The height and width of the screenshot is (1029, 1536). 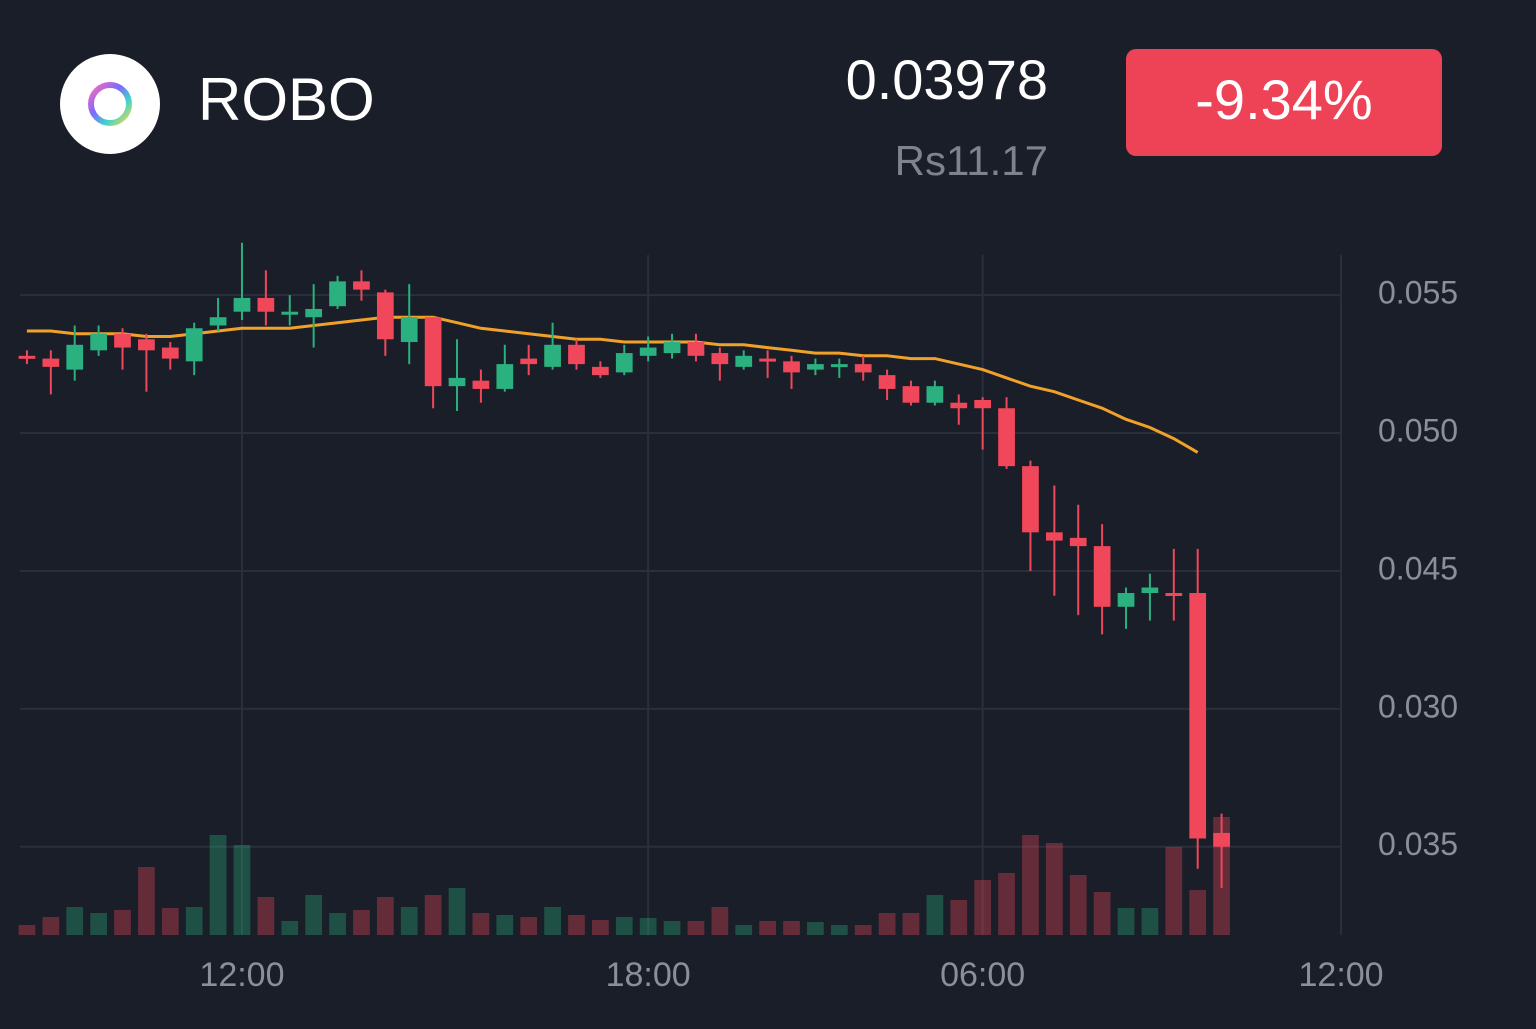 I want to click on price: 0.03978, so click(x=947, y=79).